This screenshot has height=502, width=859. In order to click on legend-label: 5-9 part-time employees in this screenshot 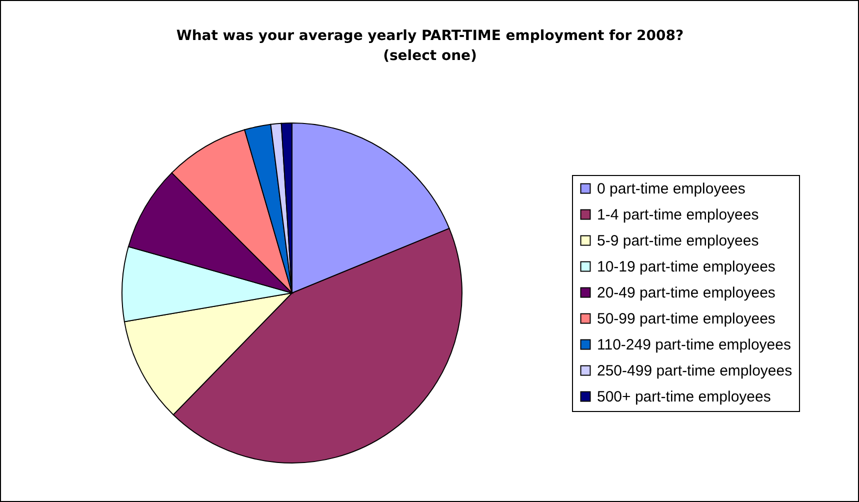, I will do `click(678, 241)`.